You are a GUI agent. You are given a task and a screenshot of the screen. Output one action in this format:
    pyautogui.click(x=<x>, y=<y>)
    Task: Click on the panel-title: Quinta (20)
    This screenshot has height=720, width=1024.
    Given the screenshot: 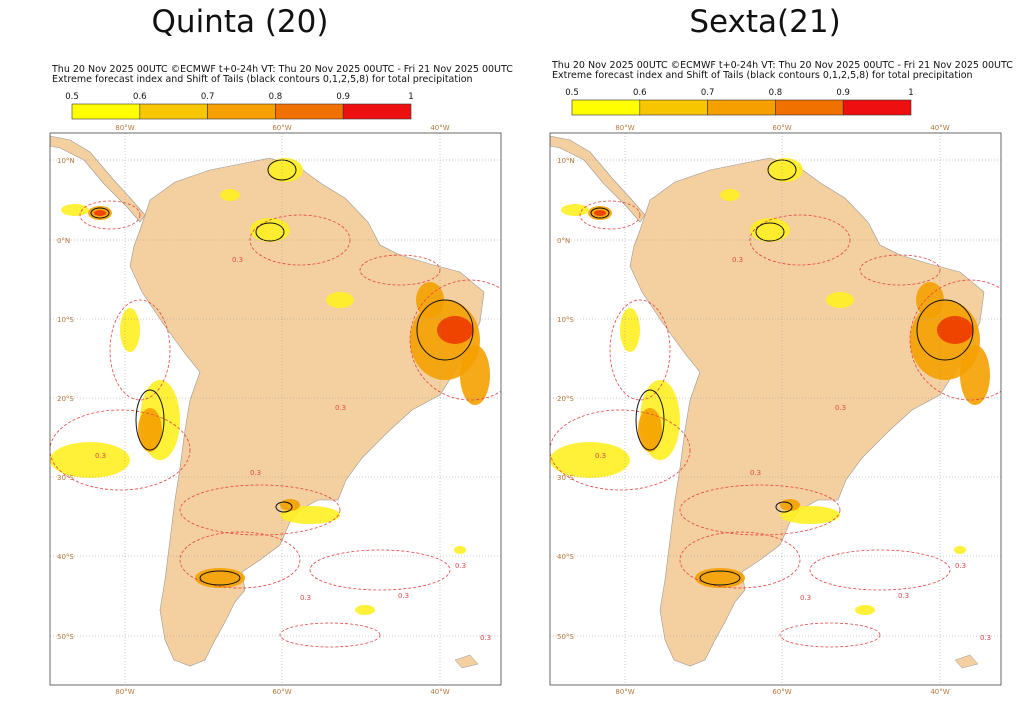 What is the action you would take?
    pyautogui.click(x=240, y=22)
    